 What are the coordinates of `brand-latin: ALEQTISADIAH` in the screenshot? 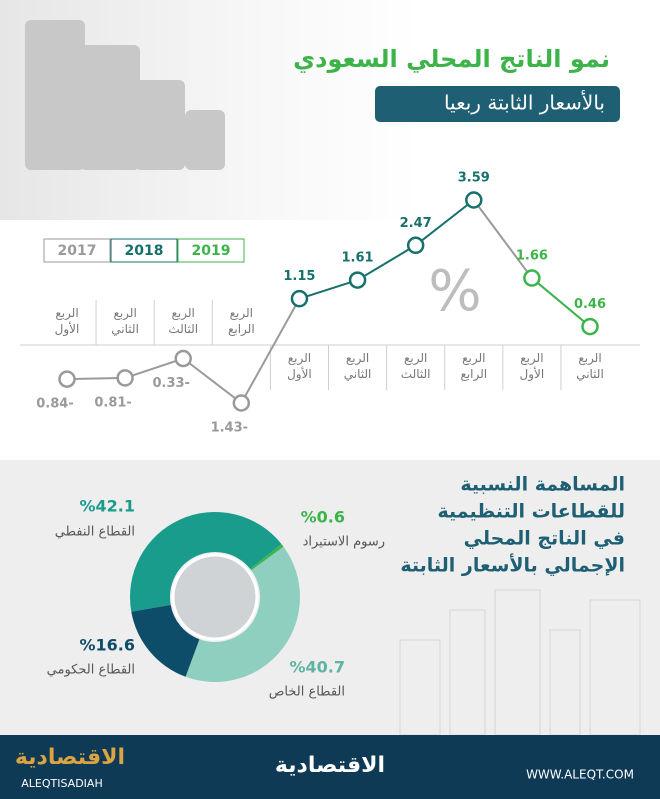 It's located at (61, 783).